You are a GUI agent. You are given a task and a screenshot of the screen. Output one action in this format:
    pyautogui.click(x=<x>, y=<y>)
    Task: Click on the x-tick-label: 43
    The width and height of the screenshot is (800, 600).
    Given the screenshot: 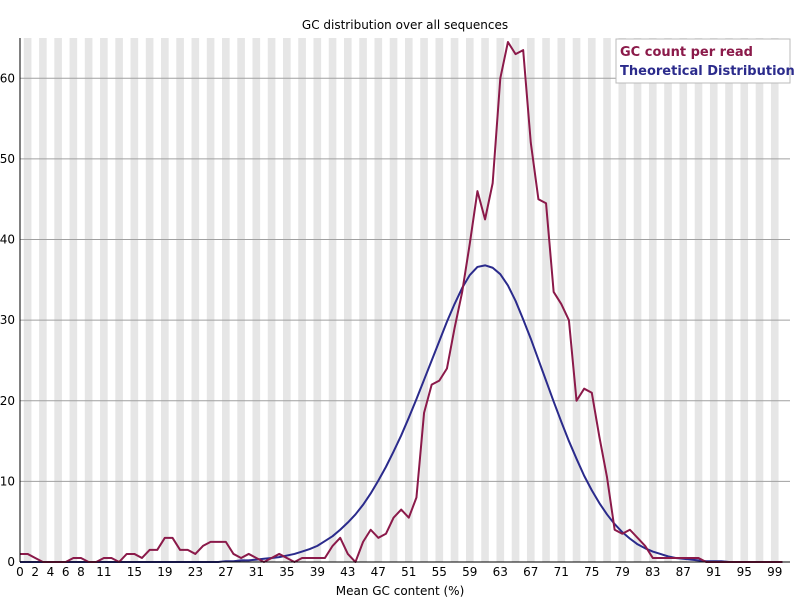 What is the action you would take?
    pyautogui.click(x=347, y=572)
    